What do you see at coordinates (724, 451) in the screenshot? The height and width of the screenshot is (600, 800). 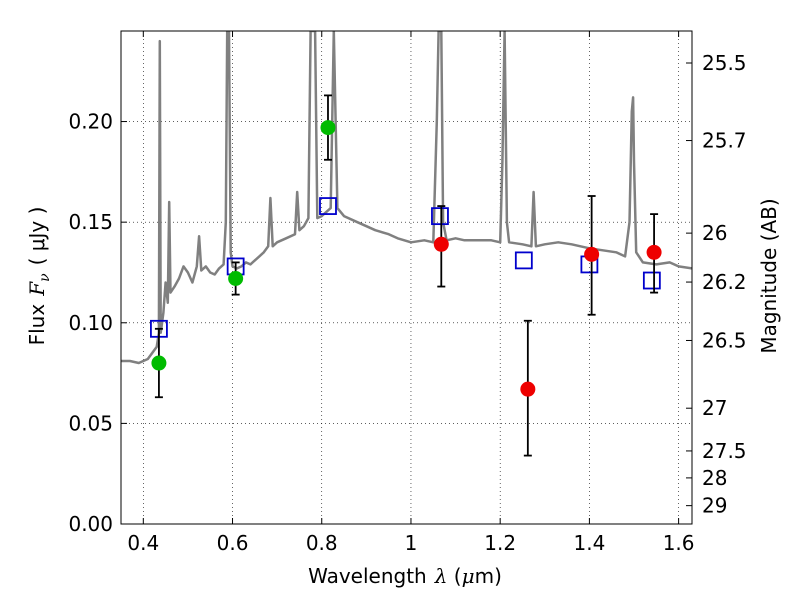 I see `y2-tick-label: 27.5` at bounding box center [724, 451].